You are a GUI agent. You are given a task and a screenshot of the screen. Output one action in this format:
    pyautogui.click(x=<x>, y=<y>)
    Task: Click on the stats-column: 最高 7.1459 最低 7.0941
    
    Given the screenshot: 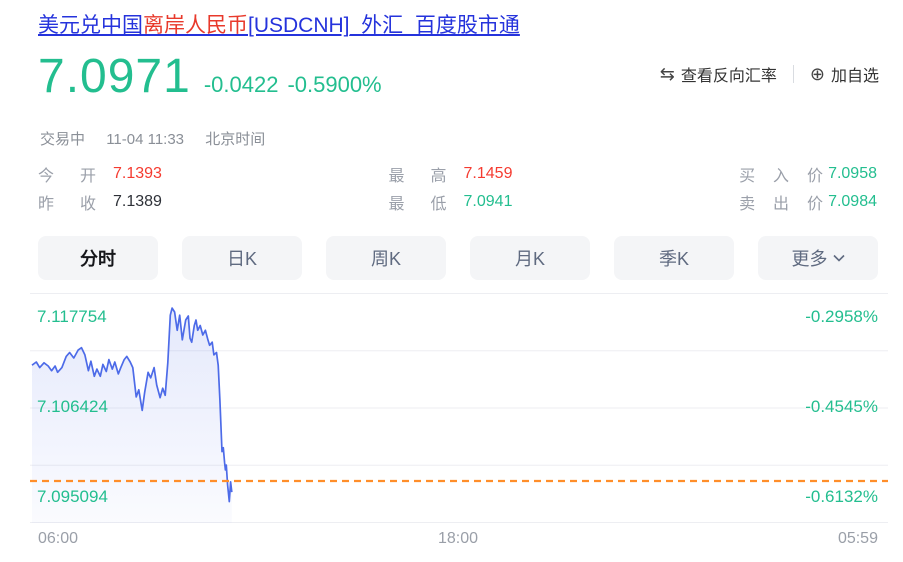 What is the action you would take?
    pyautogui.click(x=451, y=188)
    